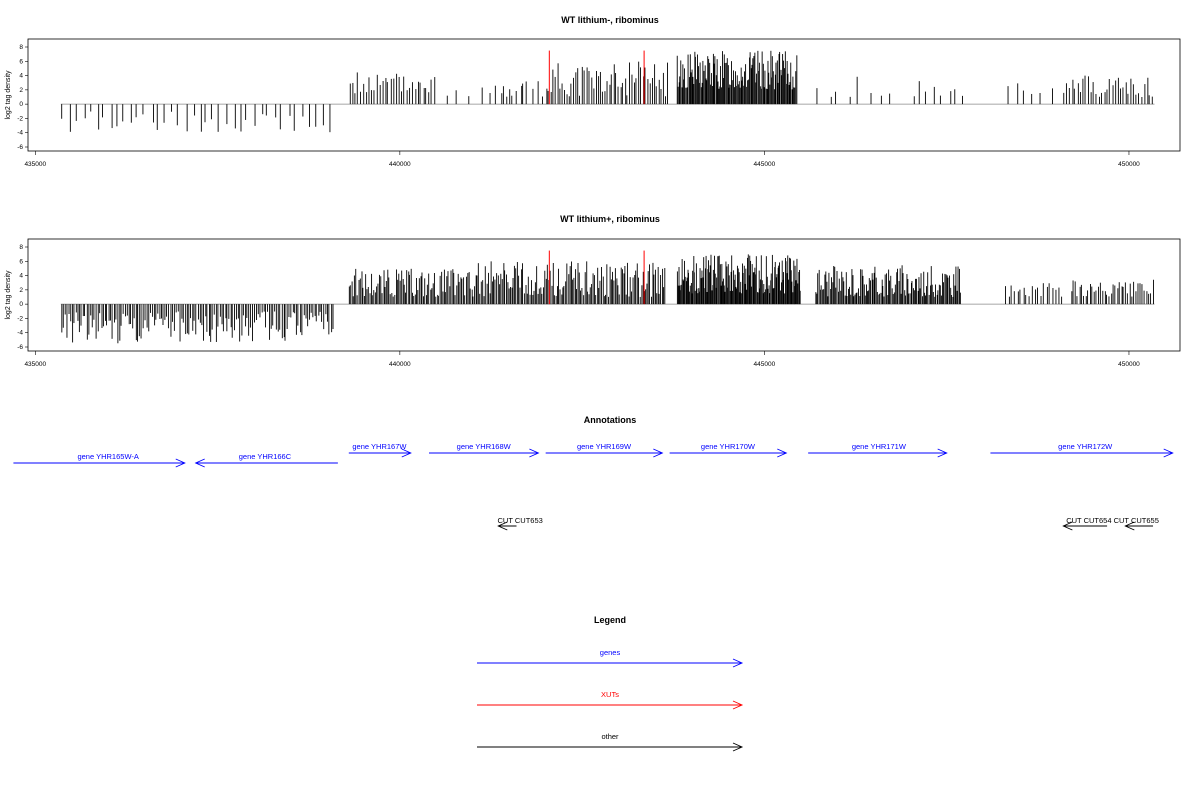  What do you see at coordinates (484, 446) in the screenshot?
I see `gene-label: gene YHR168W` at bounding box center [484, 446].